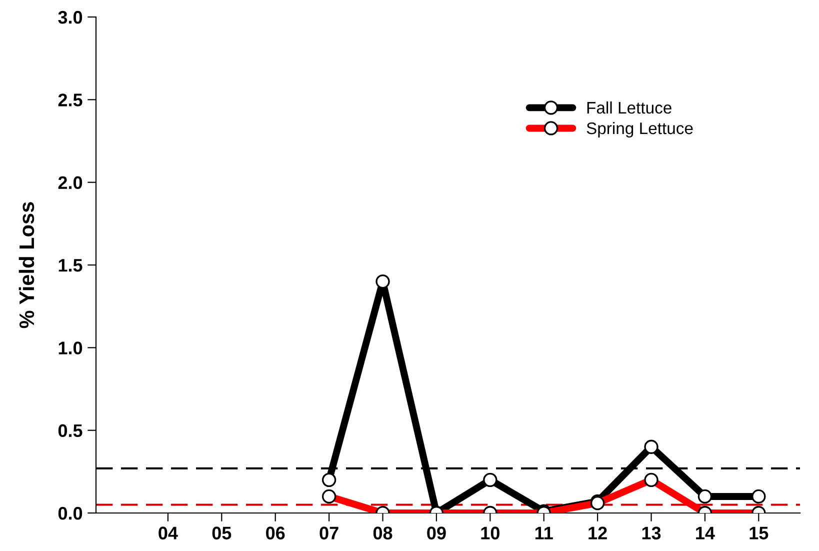  I want to click on y-axis-title: % Yield Loss, so click(26, 265).